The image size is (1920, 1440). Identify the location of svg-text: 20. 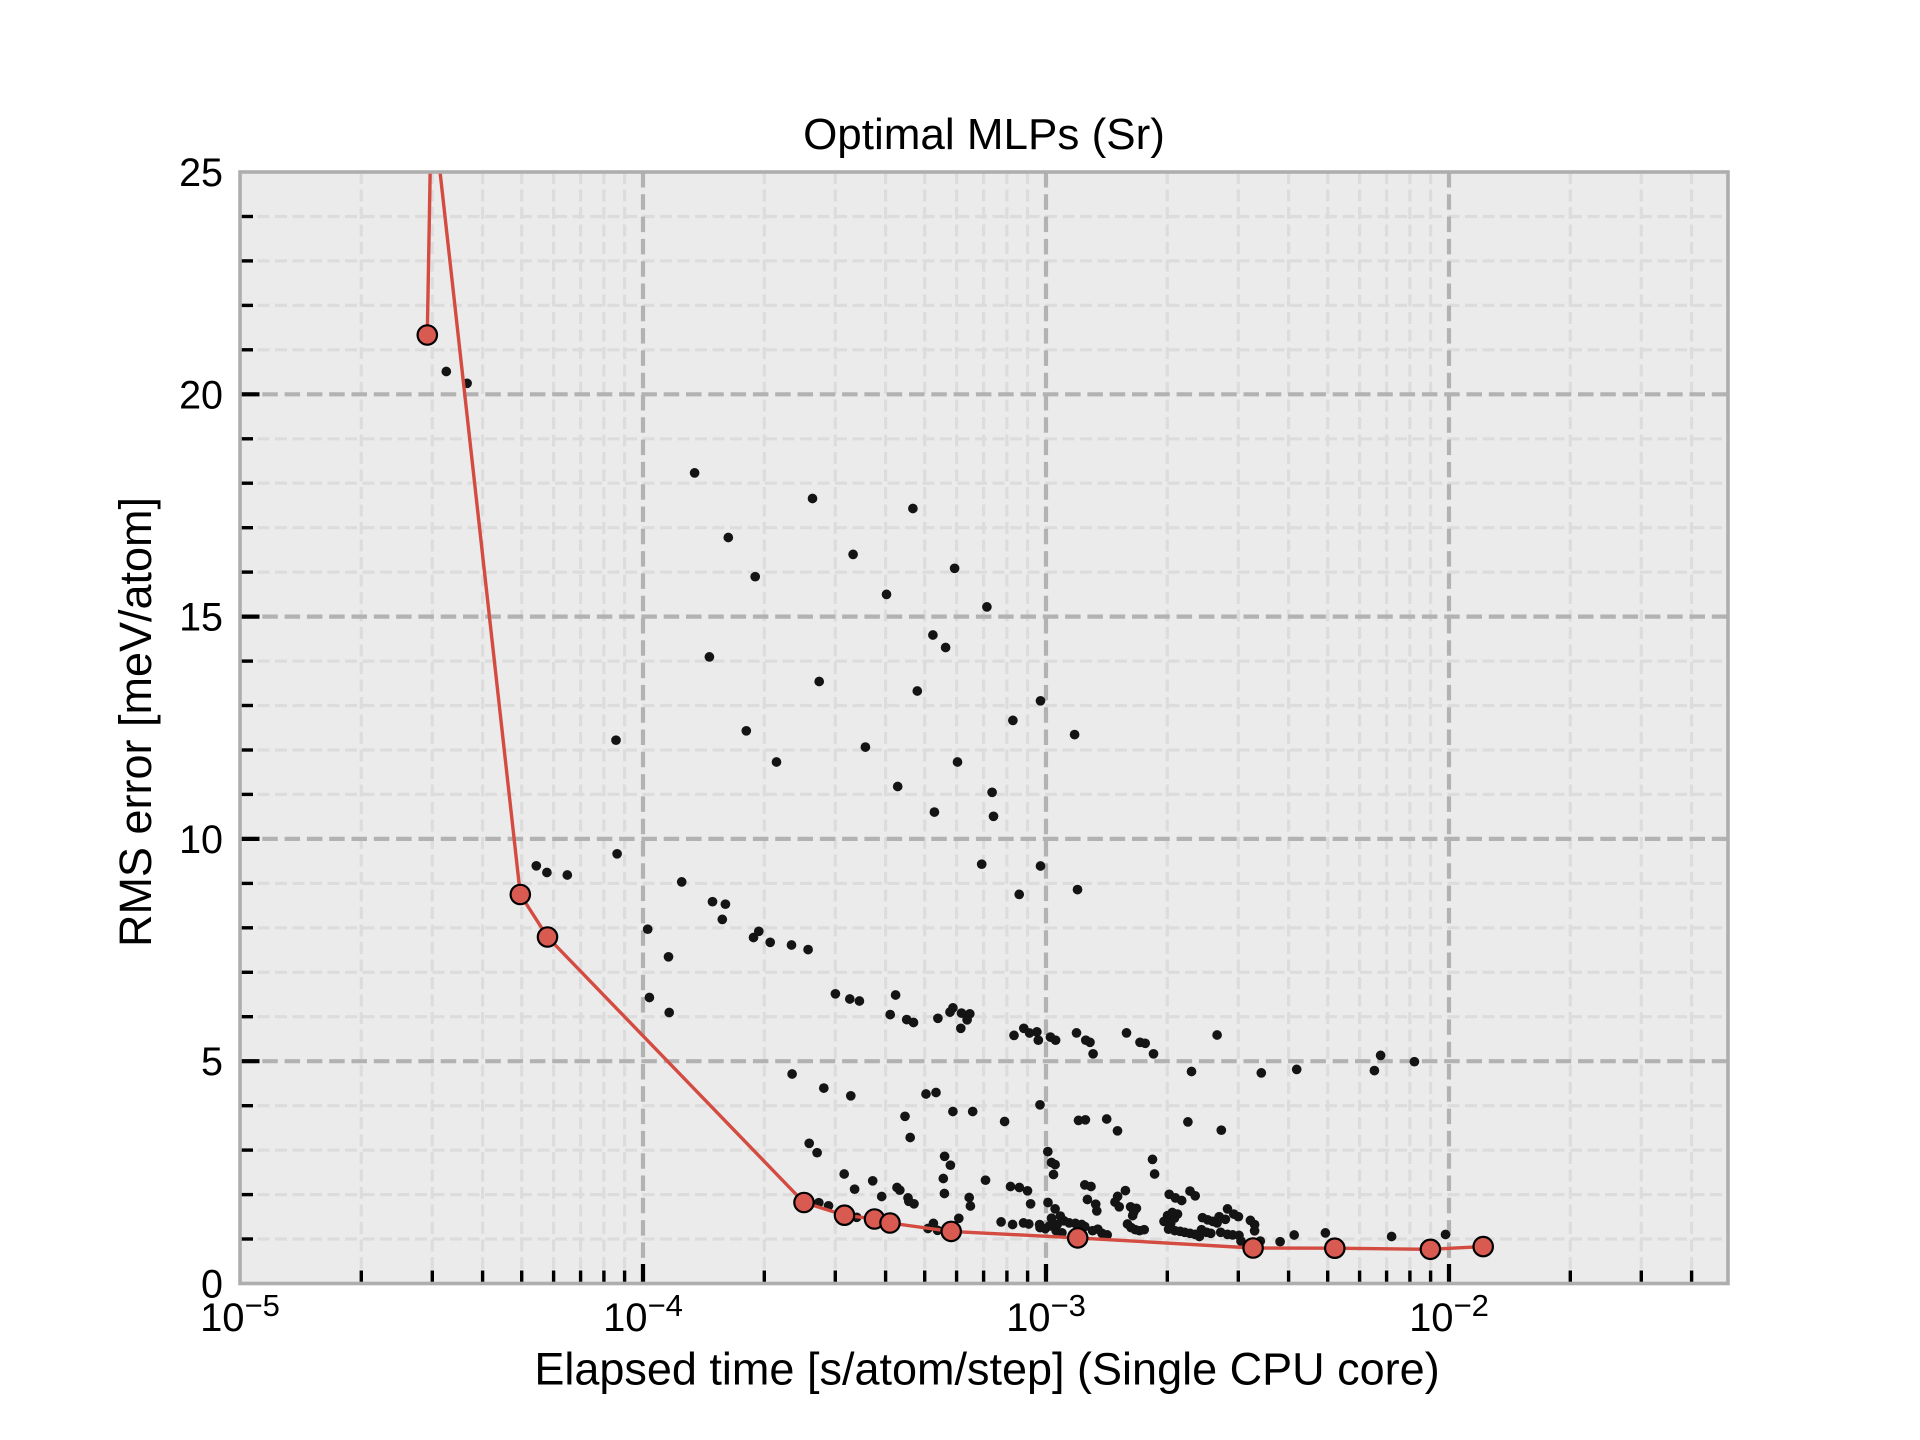
(201, 395).